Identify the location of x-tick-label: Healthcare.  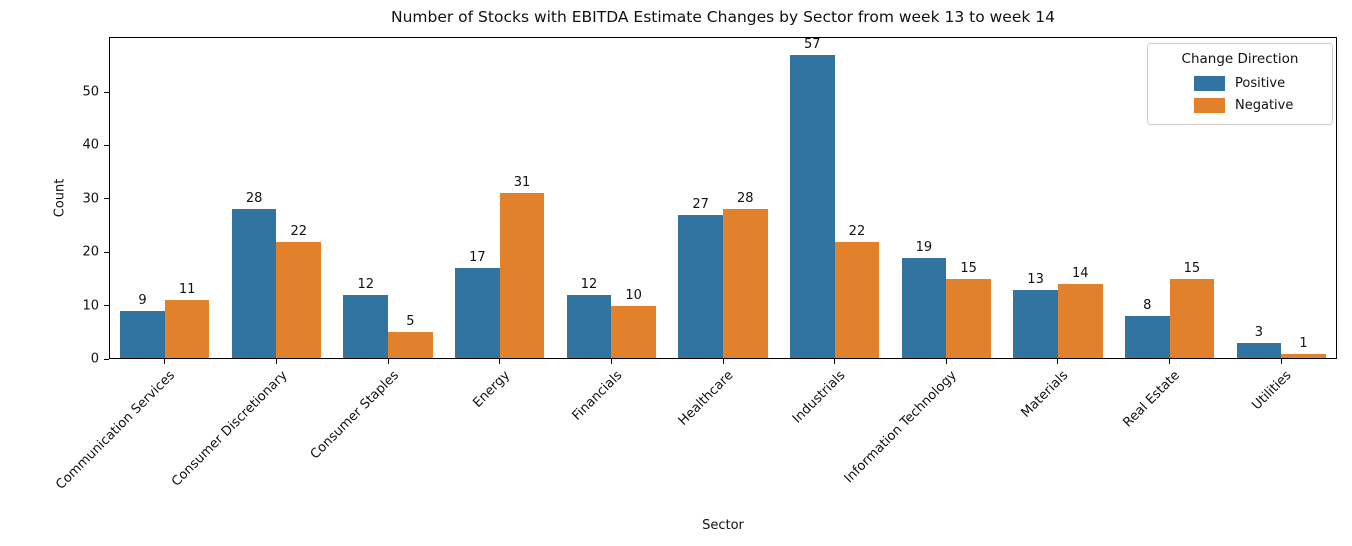
(706, 398).